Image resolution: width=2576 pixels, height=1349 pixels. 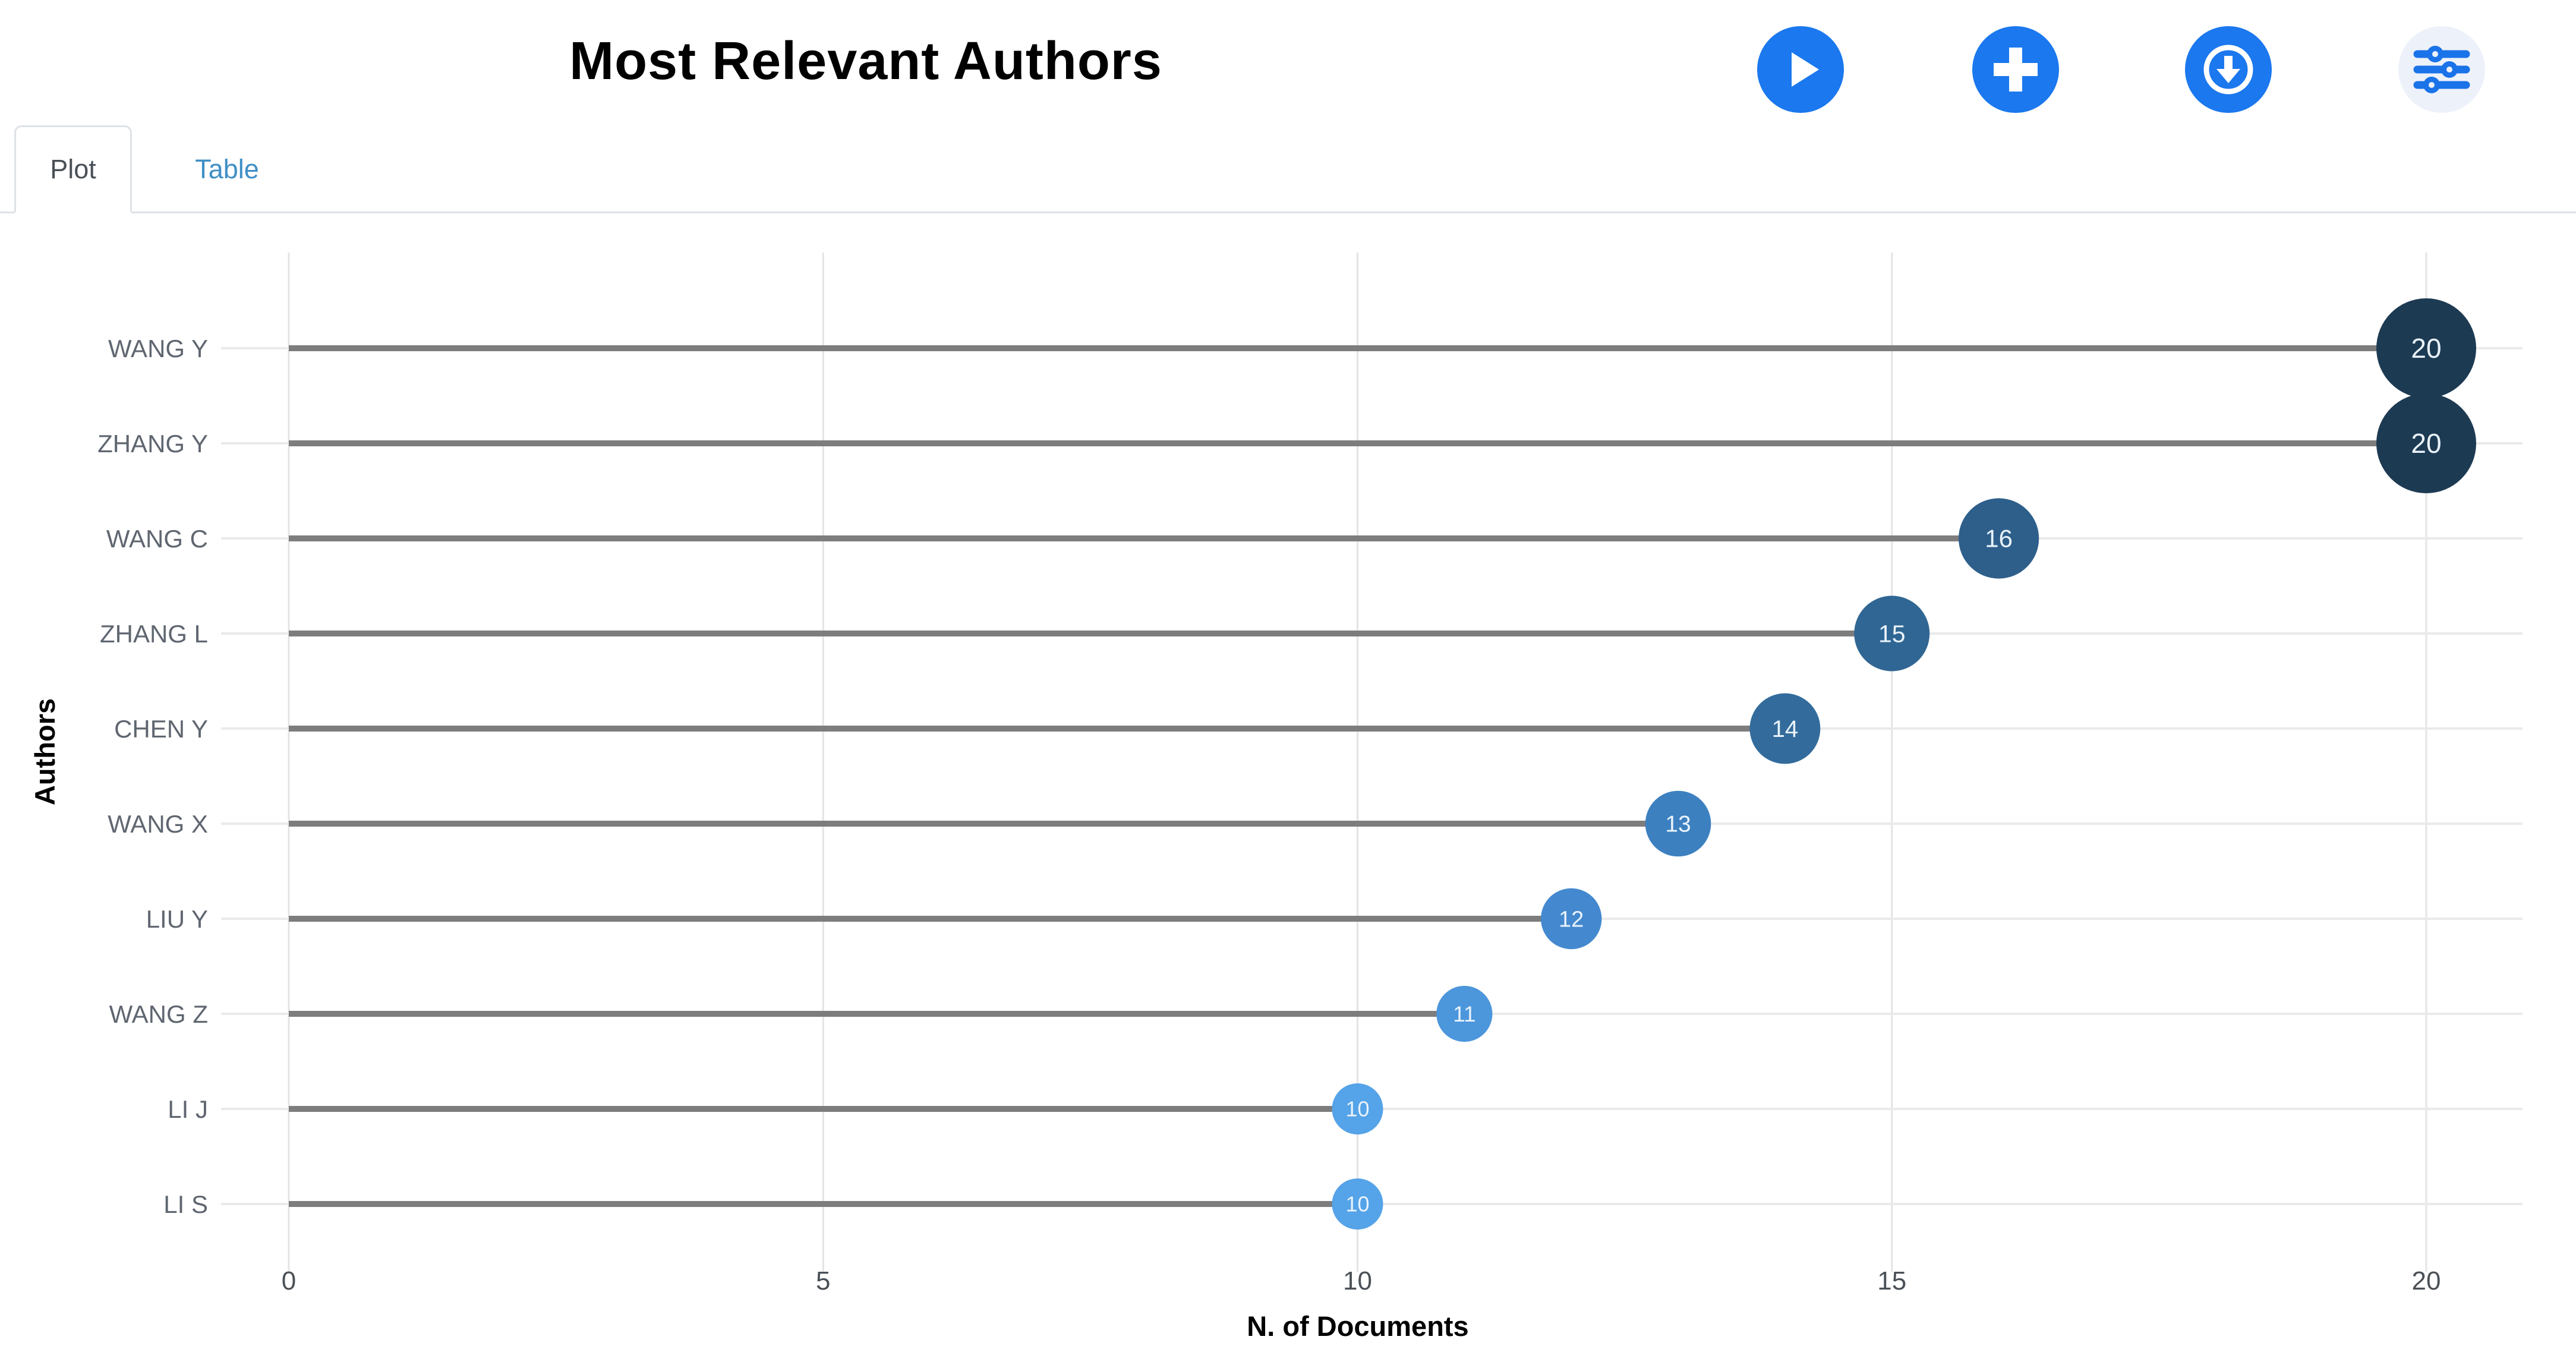 I want to click on tab-table: Table, so click(x=227, y=169).